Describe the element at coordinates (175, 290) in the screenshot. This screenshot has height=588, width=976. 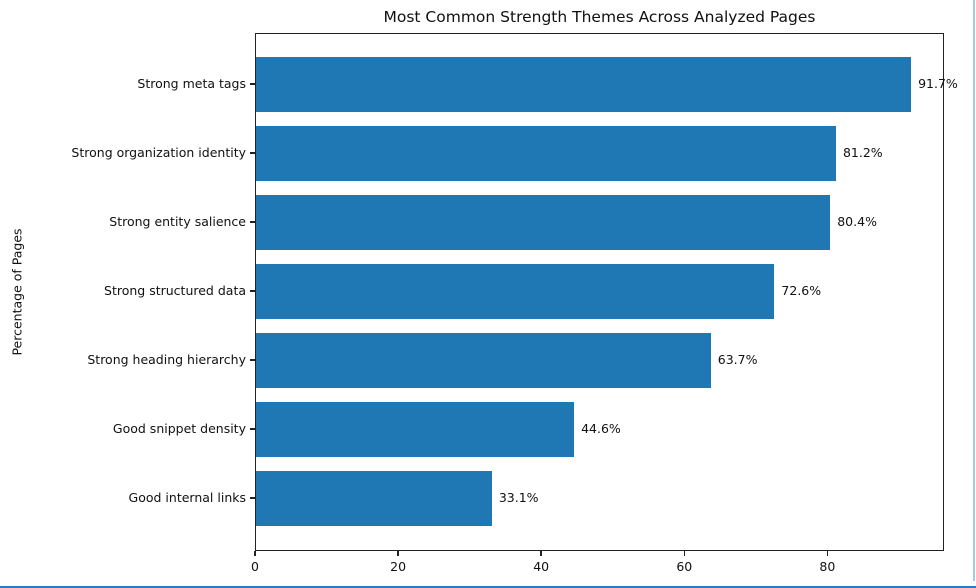
I see `category-label: Strong structured data` at that location.